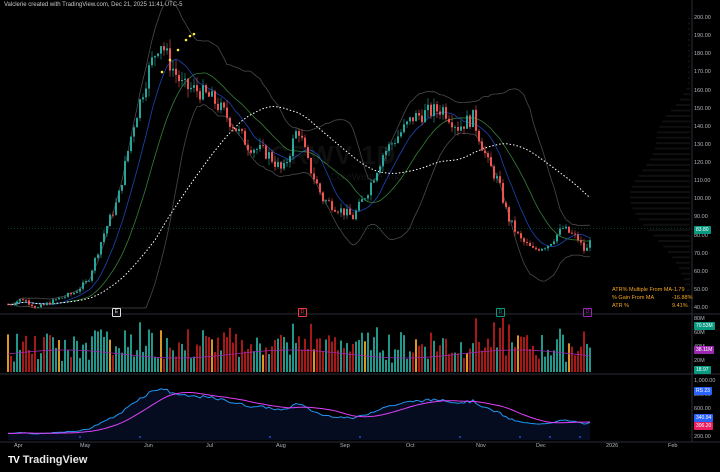 The height and width of the screenshot is (472, 720). I want to click on company-watermark: CoreWeave, Inc., so click(367, 177).